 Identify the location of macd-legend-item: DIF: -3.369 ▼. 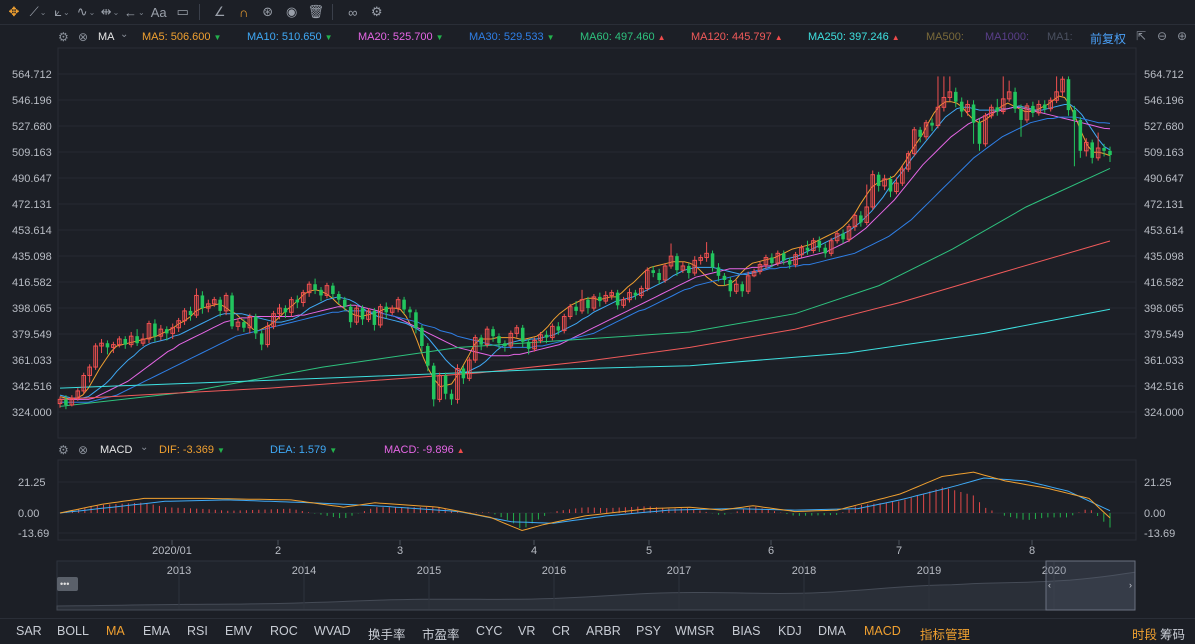
(192, 450).